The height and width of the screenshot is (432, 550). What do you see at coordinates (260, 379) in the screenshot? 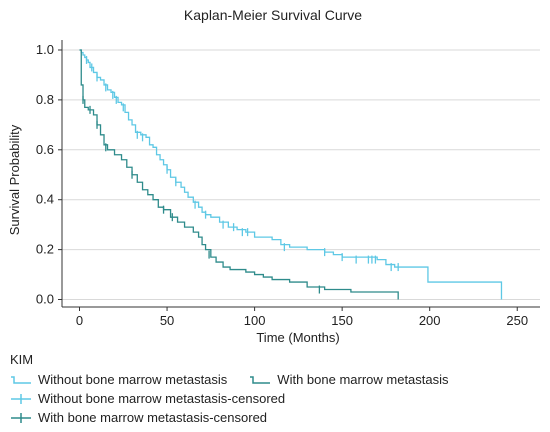
I see `legend-line-with-icon` at bounding box center [260, 379].